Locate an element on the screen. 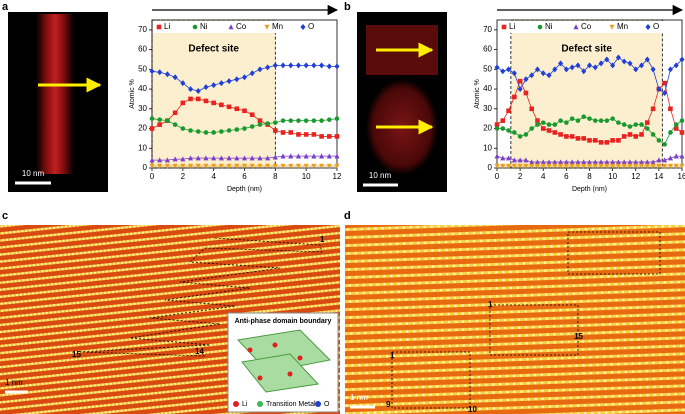 The height and width of the screenshot is (414, 685). x-axis-label: Depth (nm) is located at coordinates (589, 189).